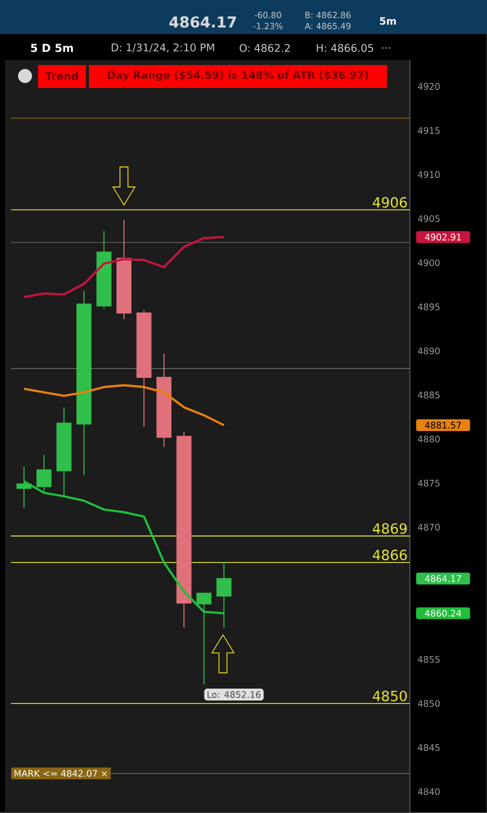 This screenshot has height=813, width=487. What do you see at coordinates (429, 703) in the screenshot?
I see `y-tick-label: 4850` at bounding box center [429, 703].